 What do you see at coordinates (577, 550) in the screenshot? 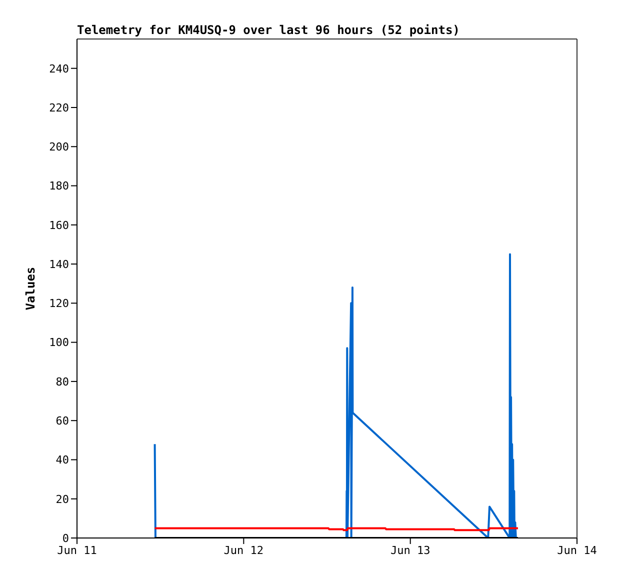
I see `x-tick-label: Jun 14` at bounding box center [577, 550].